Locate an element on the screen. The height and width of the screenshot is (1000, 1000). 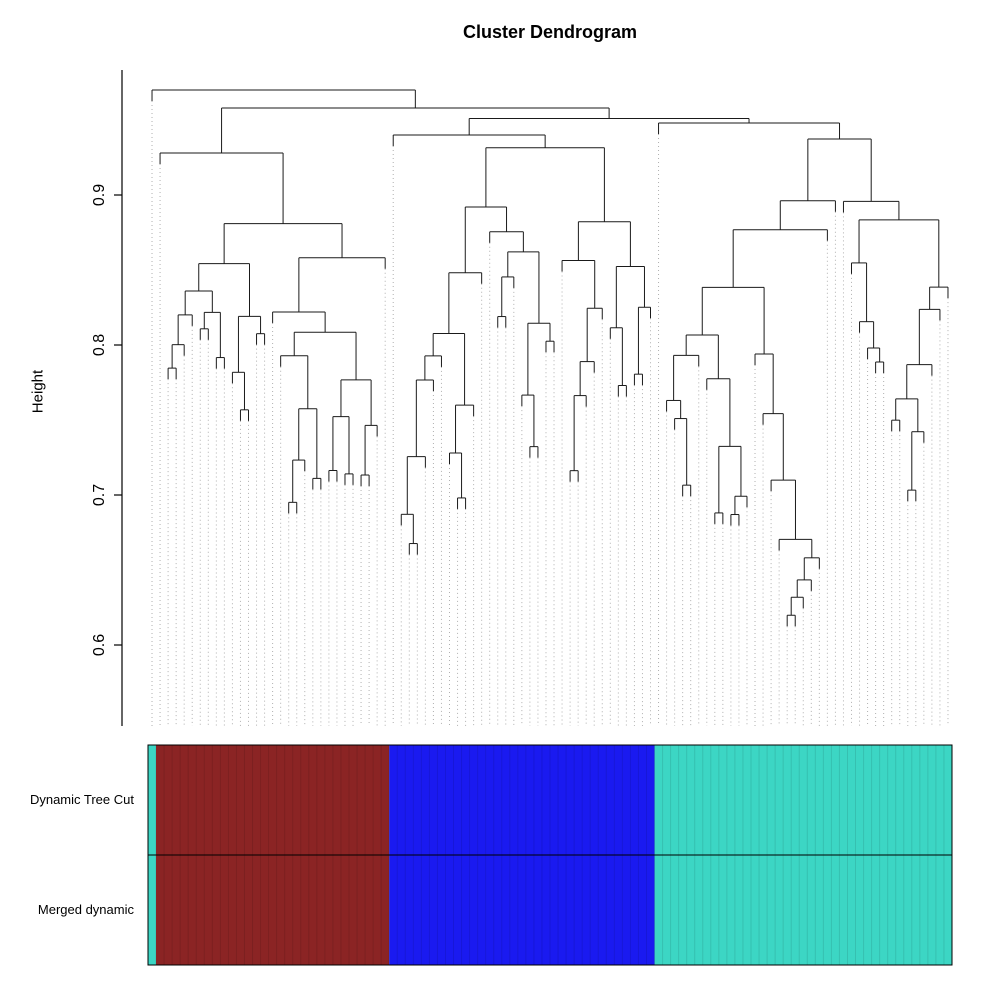
y-tick-label: 0.7 is located at coordinates (99, 495).